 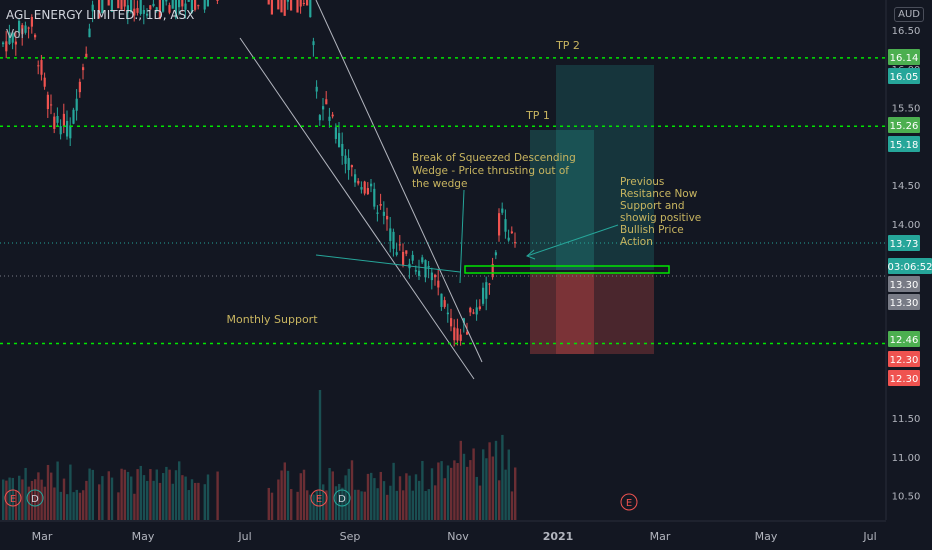 I want to click on svg-text: D, so click(x=35, y=499).